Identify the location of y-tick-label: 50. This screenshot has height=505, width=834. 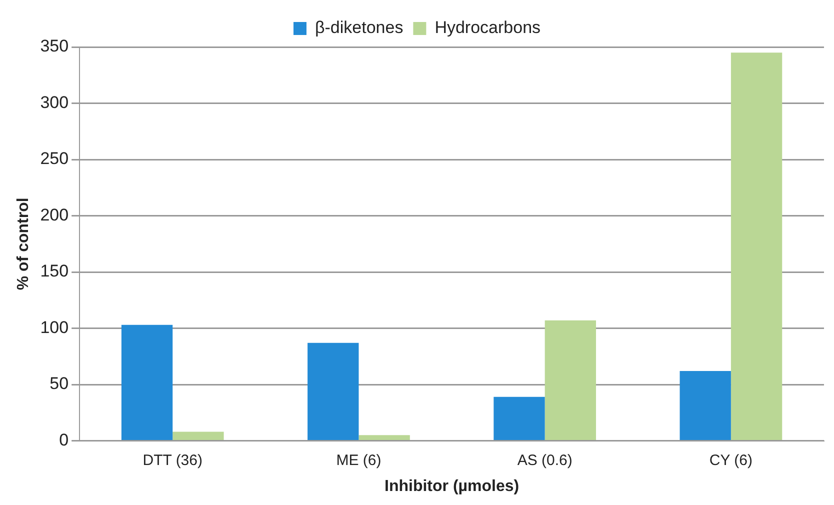
(59, 384).